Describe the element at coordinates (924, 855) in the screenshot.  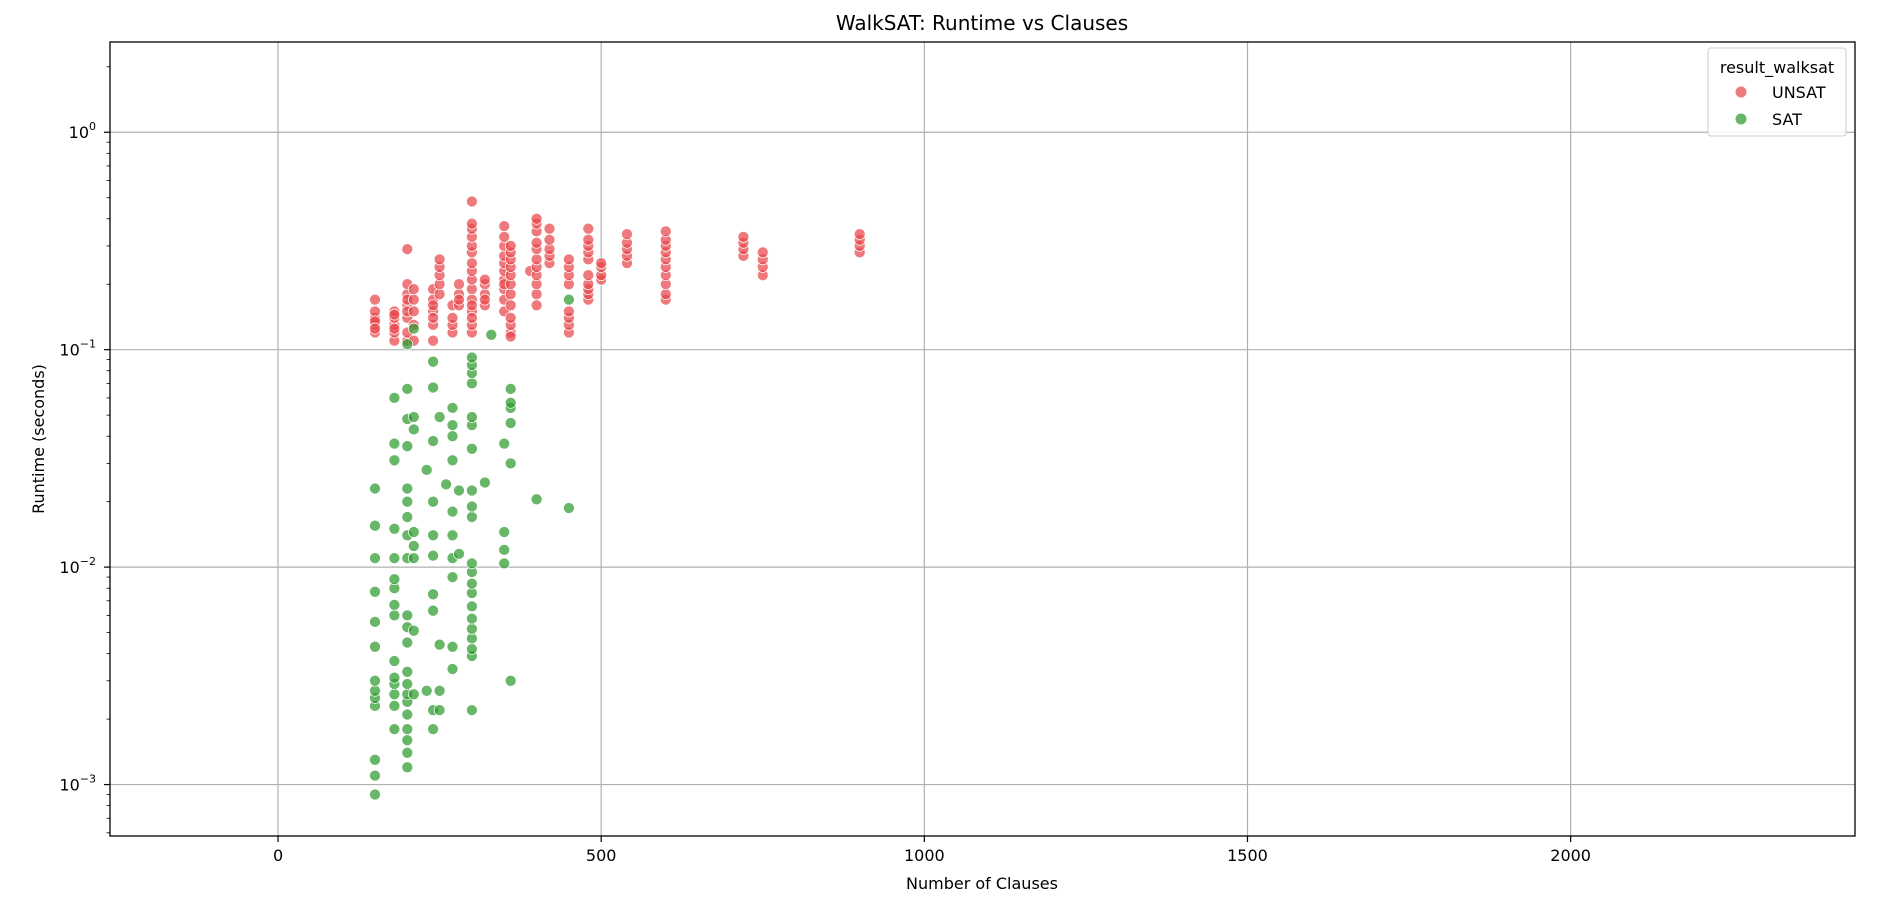
I see `x-tick-label: 1000` at that location.